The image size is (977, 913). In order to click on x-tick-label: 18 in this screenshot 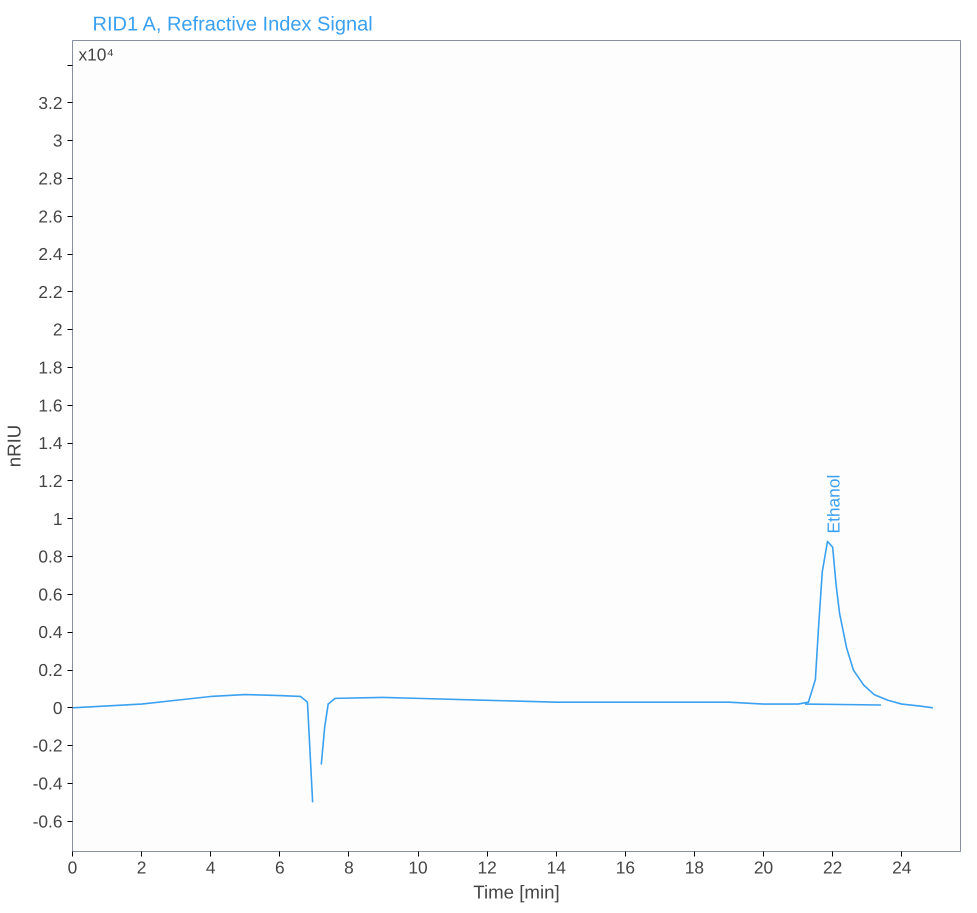, I will do `click(694, 868)`.